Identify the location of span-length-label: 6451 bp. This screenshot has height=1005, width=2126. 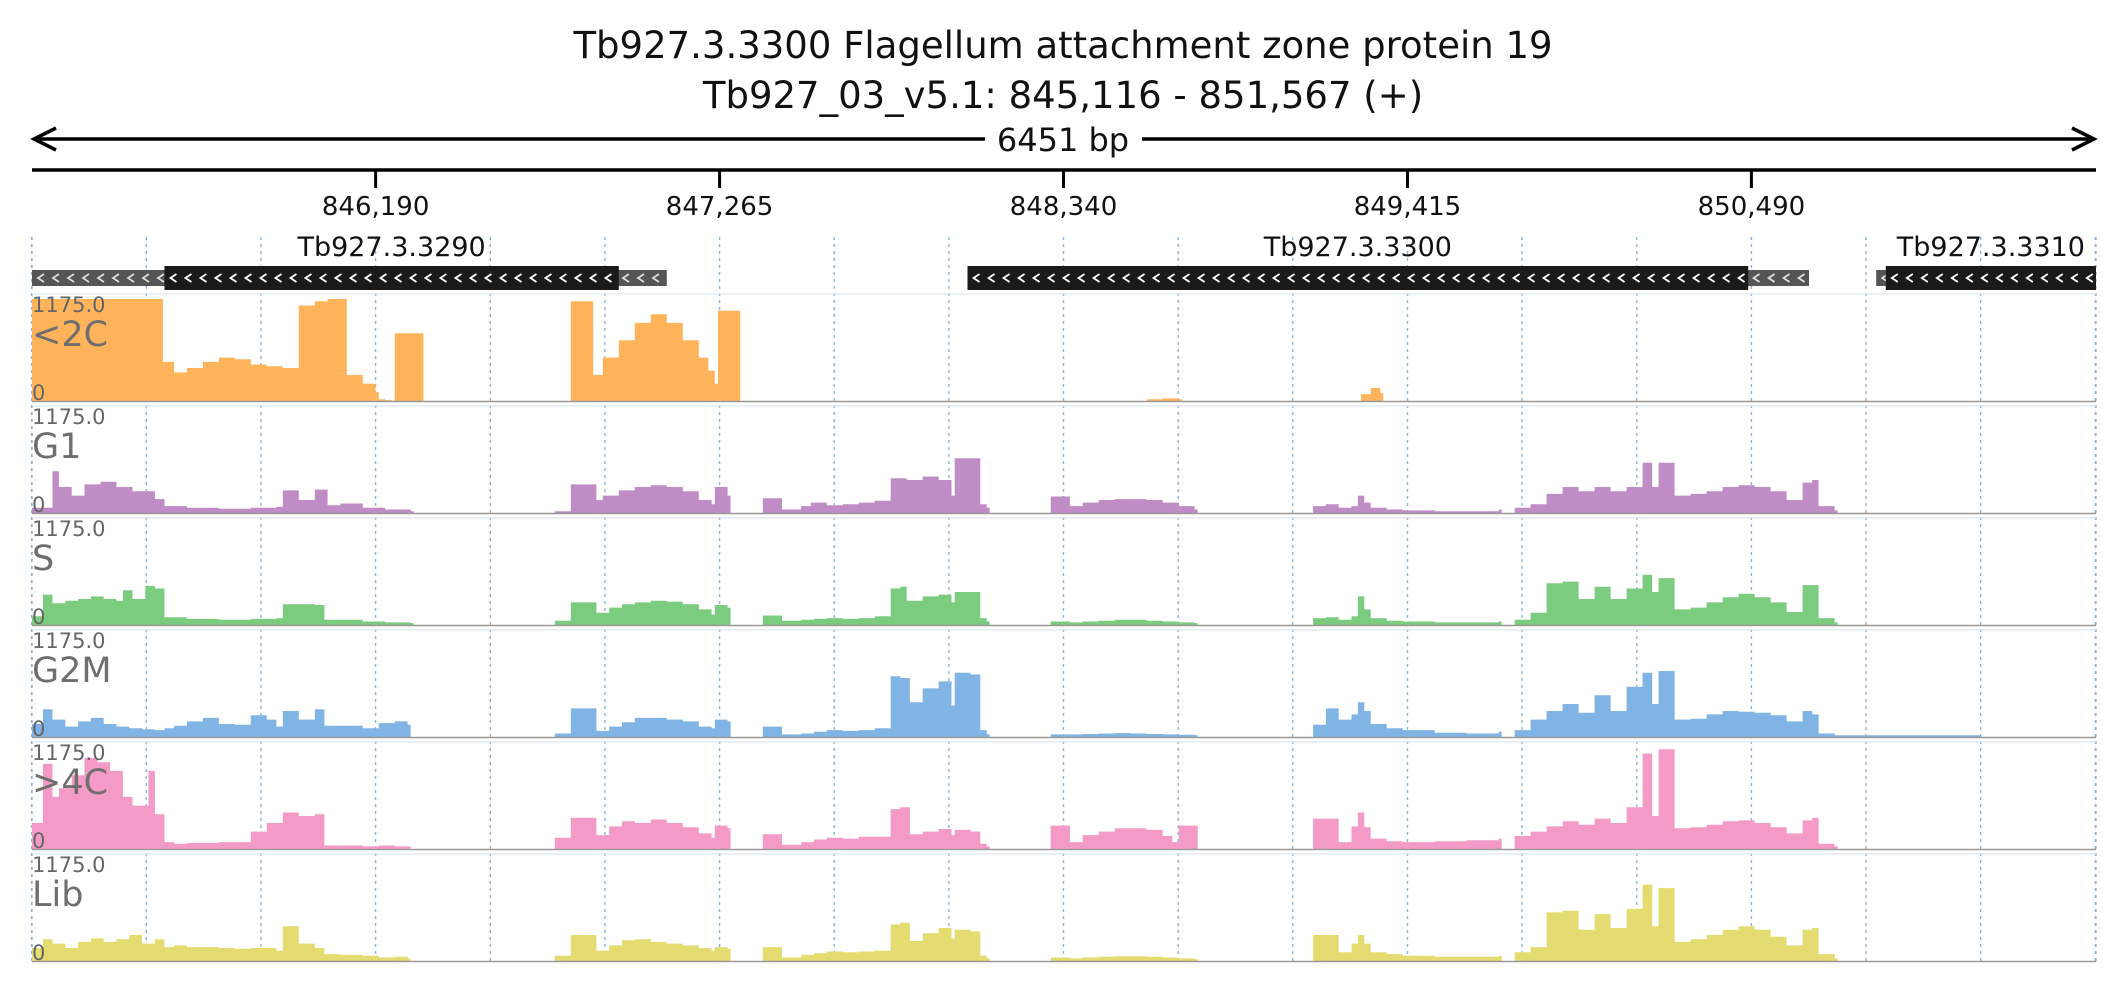
(1063, 140).